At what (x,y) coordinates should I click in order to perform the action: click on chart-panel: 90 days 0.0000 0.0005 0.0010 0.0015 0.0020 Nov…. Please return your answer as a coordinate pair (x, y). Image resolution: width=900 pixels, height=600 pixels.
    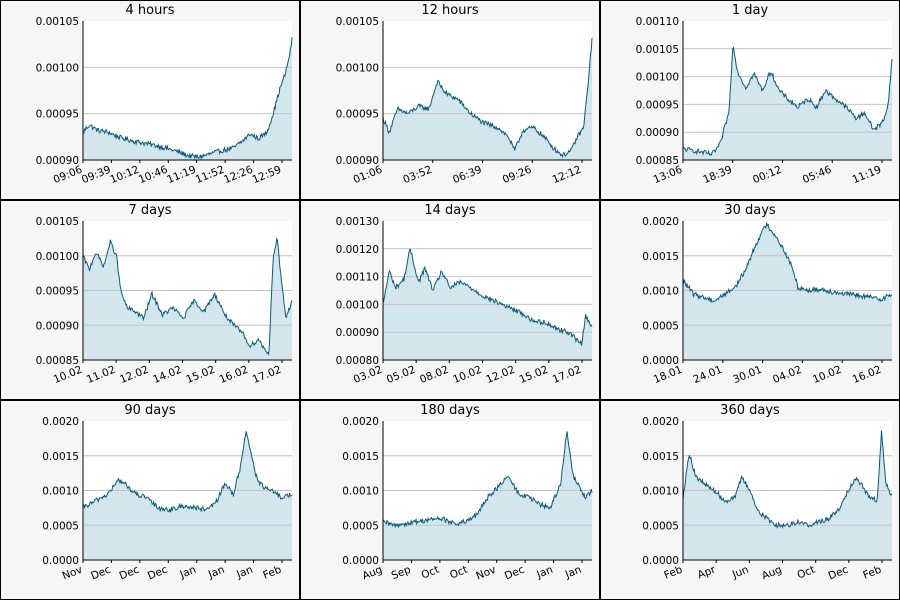
    Looking at the image, I should click on (150, 500).